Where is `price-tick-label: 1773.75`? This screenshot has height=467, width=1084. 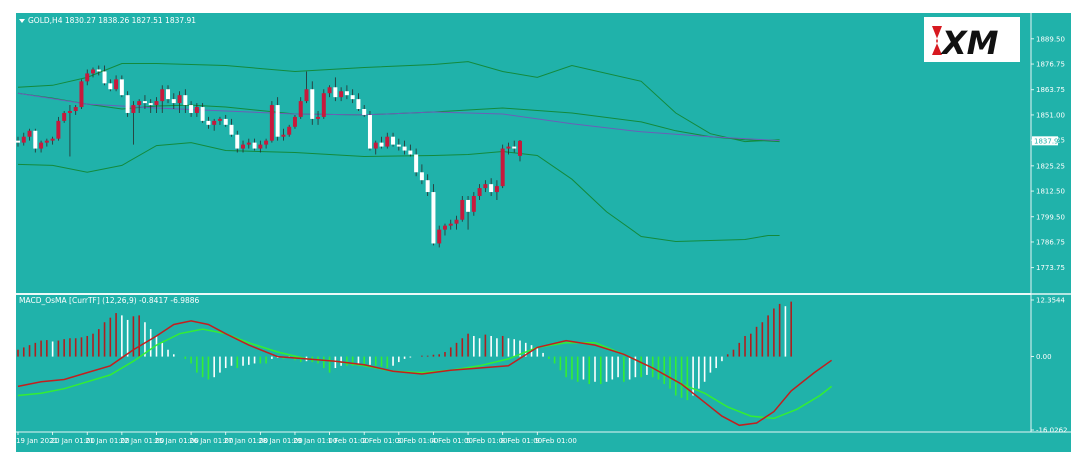 price-tick-label: 1773.75 is located at coordinates (1050, 268).